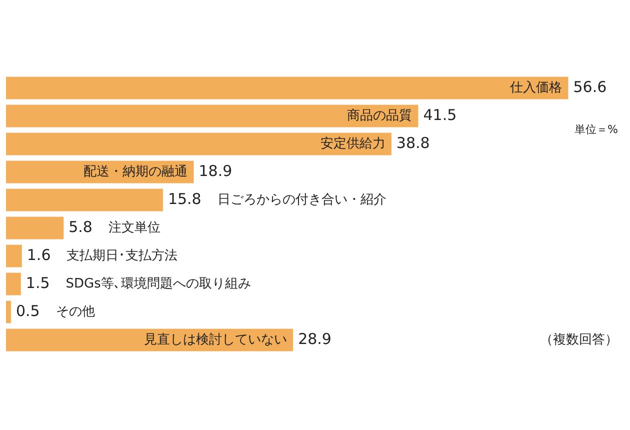  Describe the element at coordinates (158, 283) in the screenshot. I see `y-tick-label: SDGs等､環境問題への取り組み` at that location.